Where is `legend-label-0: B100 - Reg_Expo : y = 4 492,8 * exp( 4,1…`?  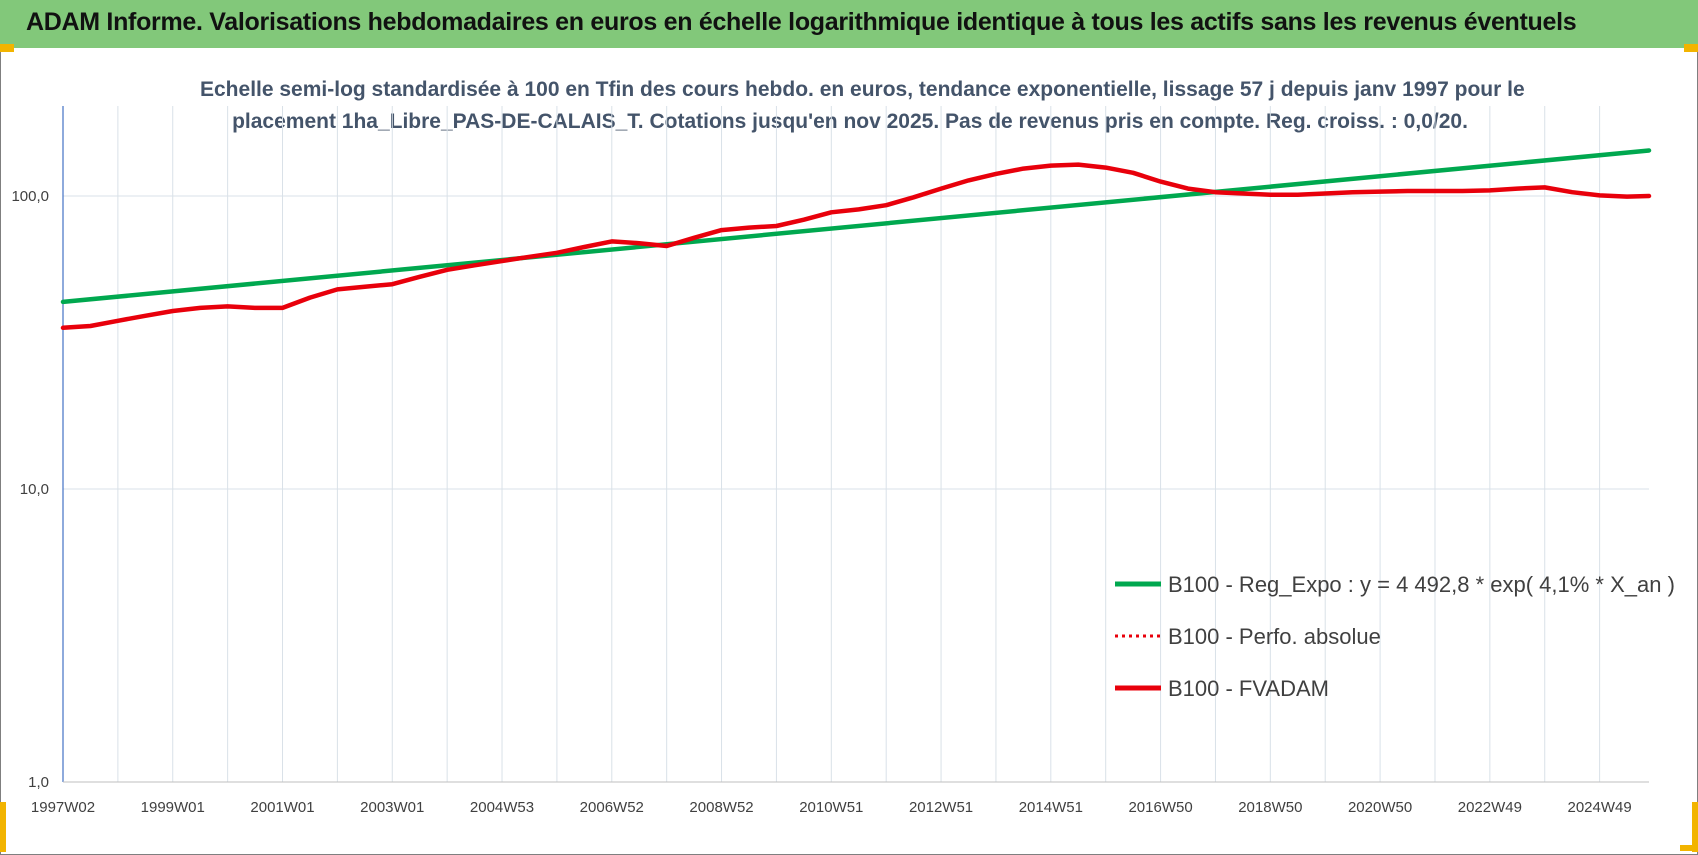 legend-label-0: B100 - Reg_Expo : y = 4 492,8 * exp( 4,1… is located at coordinates (1421, 584).